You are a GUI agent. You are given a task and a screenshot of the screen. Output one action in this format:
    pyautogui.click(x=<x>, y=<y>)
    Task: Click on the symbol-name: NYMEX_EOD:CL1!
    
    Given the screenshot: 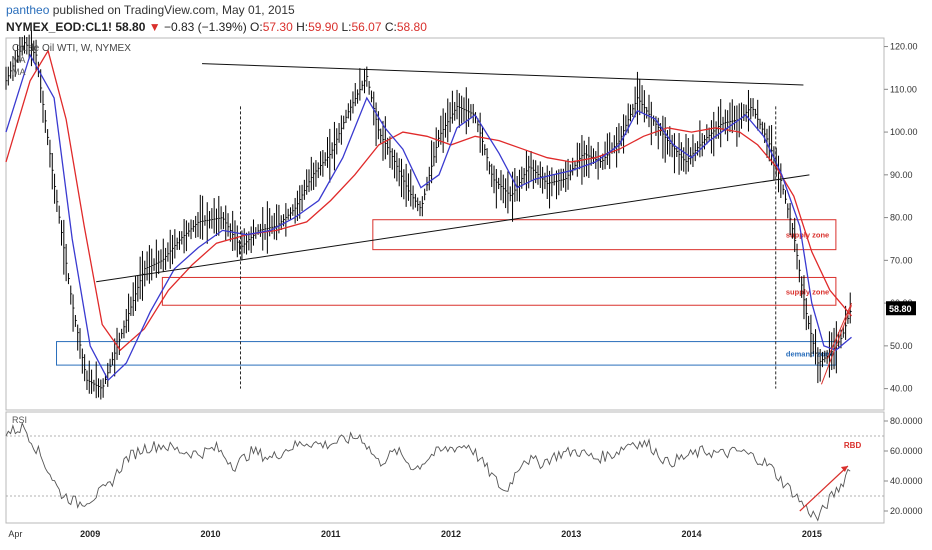 What is the action you would take?
    pyautogui.click(x=59, y=27)
    